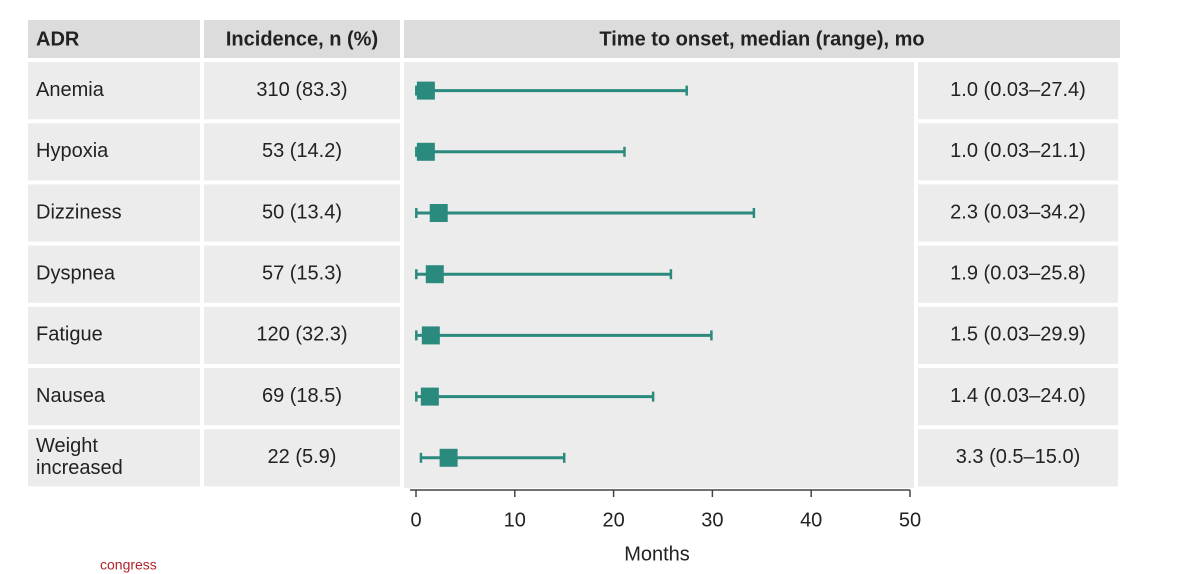  I want to click on header: ADR, so click(58, 39).